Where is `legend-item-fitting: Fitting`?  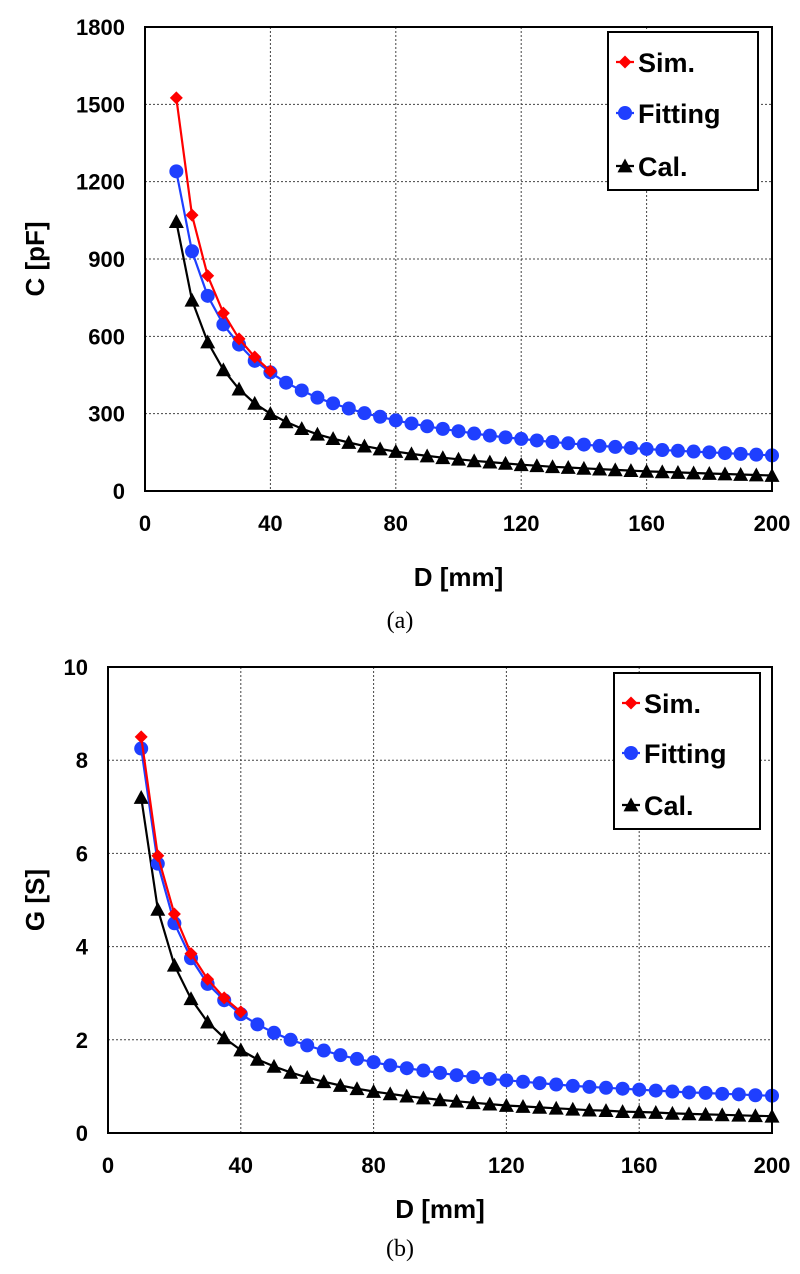
legend-item-fitting: Fitting is located at coordinates (668, 114).